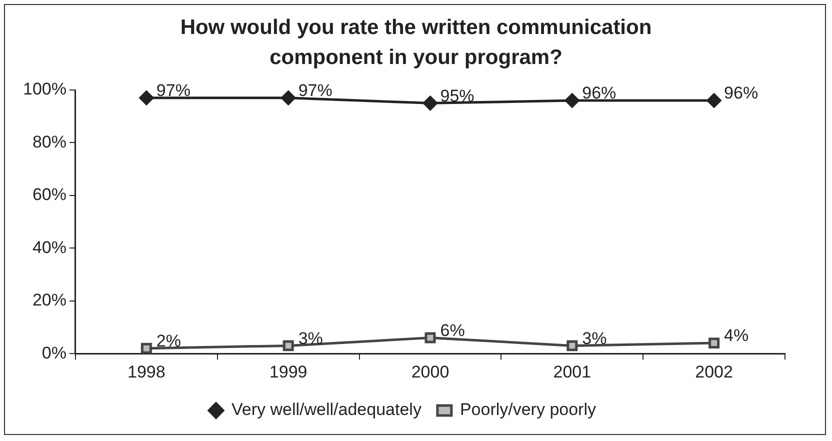 The height and width of the screenshot is (441, 832). What do you see at coordinates (288, 372) in the screenshot?
I see `x-tick-label: 1999` at bounding box center [288, 372].